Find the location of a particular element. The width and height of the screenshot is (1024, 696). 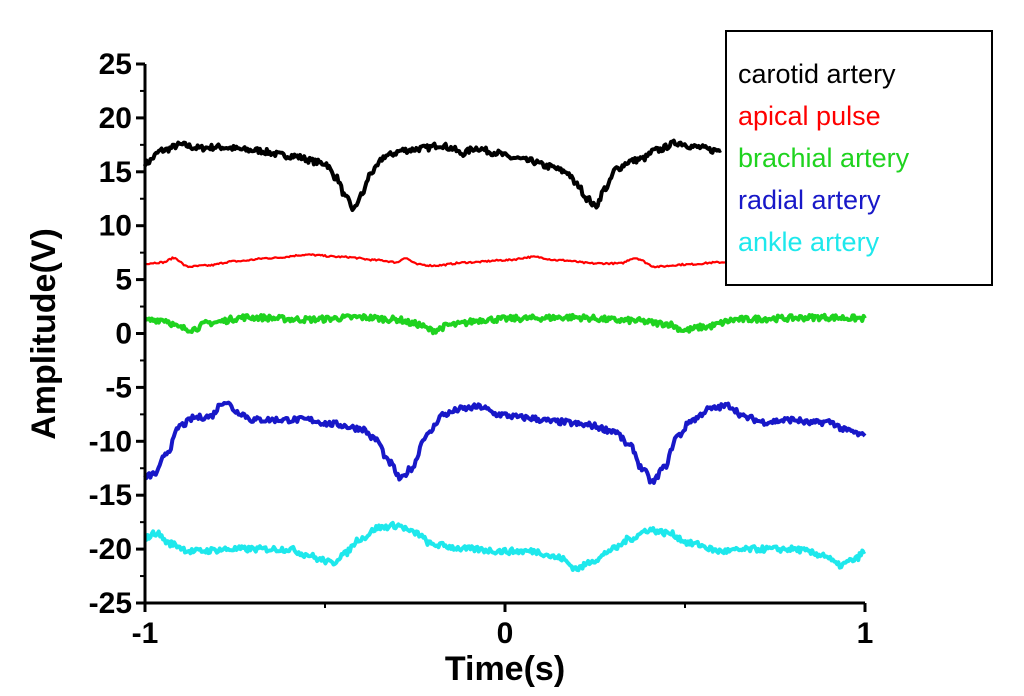

y-tick-label: -15 is located at coordinates (110, 495).